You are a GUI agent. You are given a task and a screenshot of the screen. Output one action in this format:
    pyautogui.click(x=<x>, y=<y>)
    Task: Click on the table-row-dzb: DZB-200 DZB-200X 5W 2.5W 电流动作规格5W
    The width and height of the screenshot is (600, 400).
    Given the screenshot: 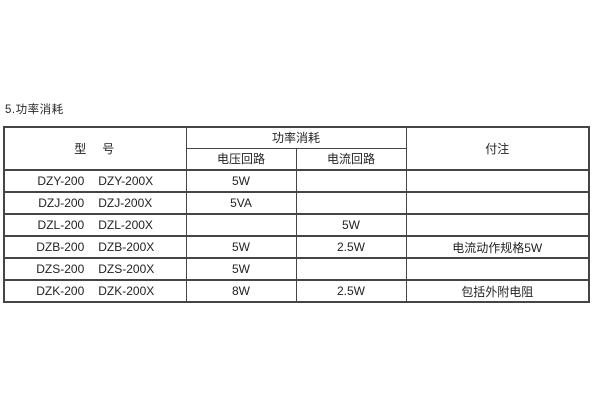 What is the action you would take?
    pyautogui.click(x=296, y=247)
    